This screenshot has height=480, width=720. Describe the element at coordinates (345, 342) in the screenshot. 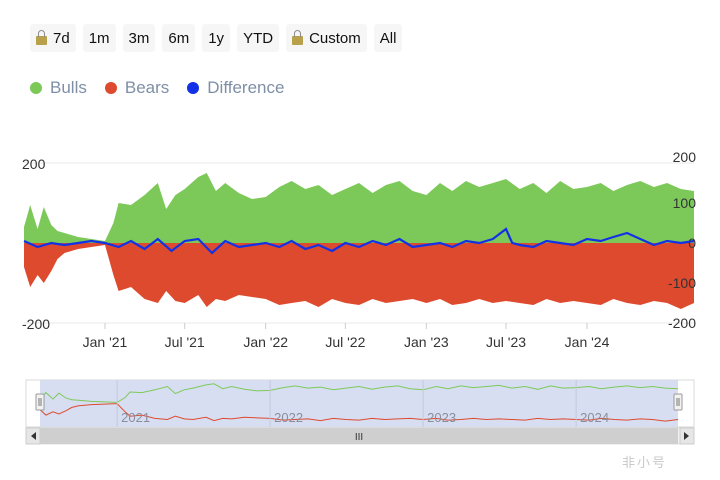

I see `x-tick-label: Jul '22` at that location.